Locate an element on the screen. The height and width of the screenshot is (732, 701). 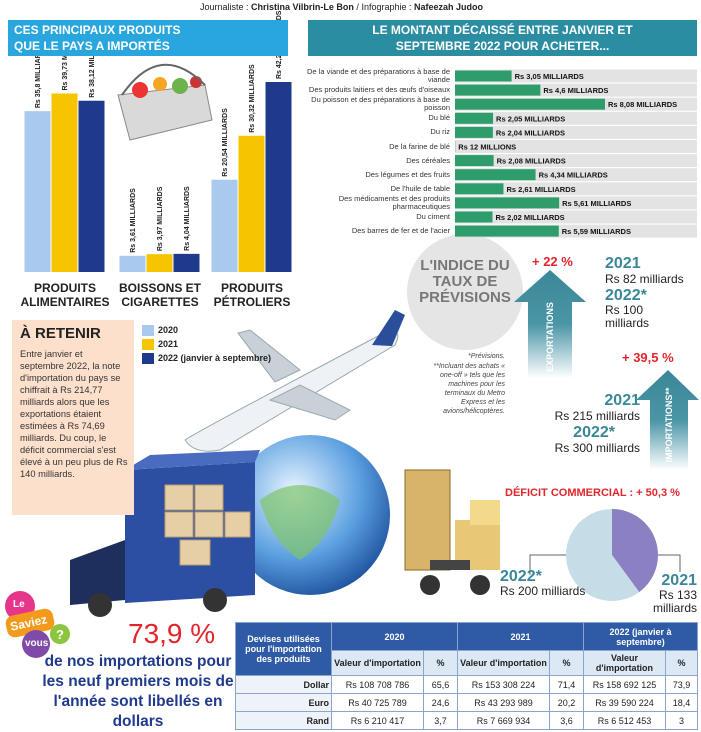
value-label: Rs 2,02 MILLIARDS is located at coordinates (530, 217).